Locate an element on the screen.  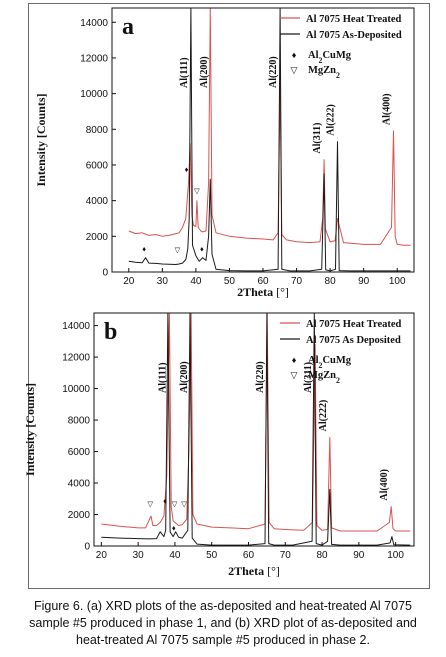
panel-b-y-tick-label: 10000 is located at coordinates (76, 389).